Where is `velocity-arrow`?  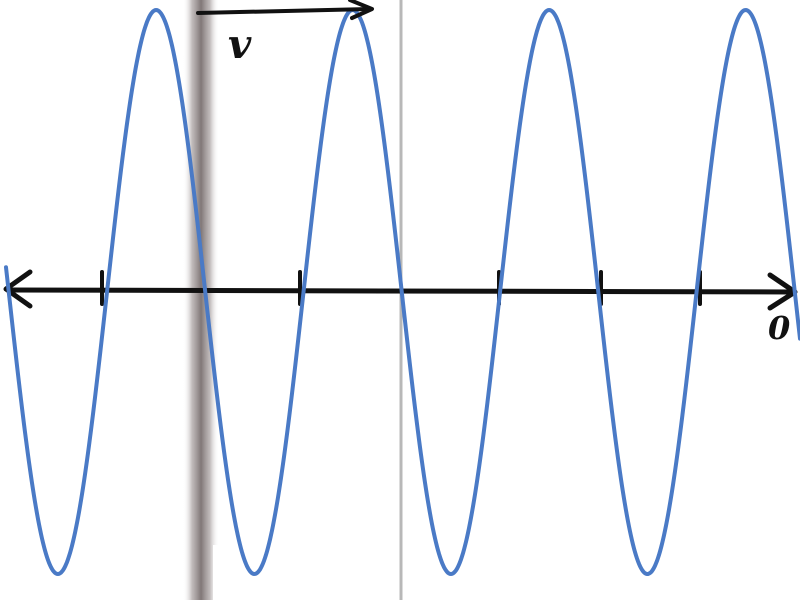 velocity-arrow is located at coordinates (285, 10).